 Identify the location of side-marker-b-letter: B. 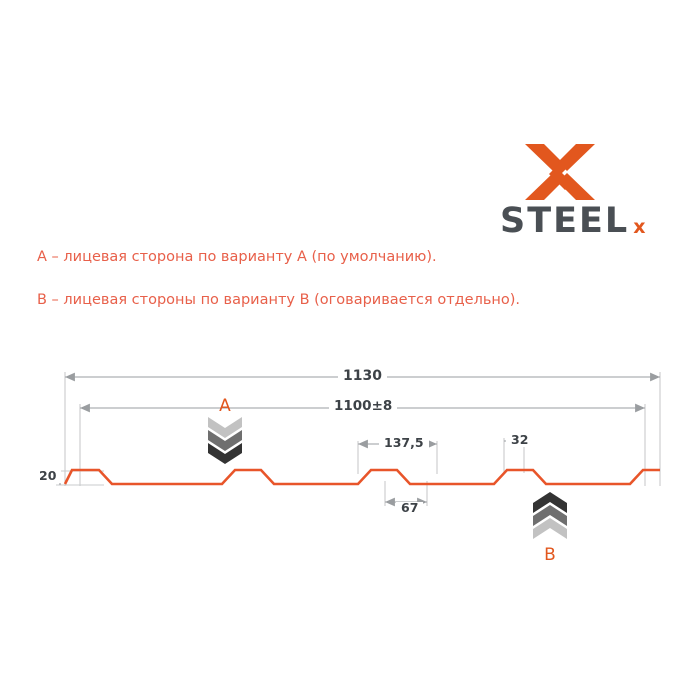
(550, 555).